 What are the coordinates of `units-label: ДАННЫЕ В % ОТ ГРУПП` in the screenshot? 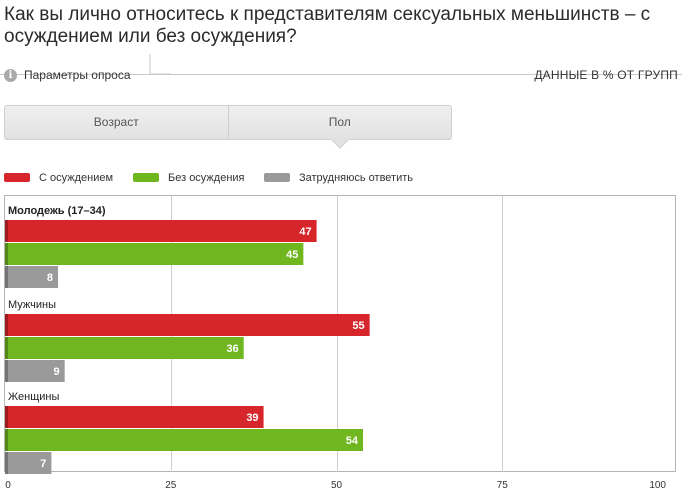 It's located at (606, 75).